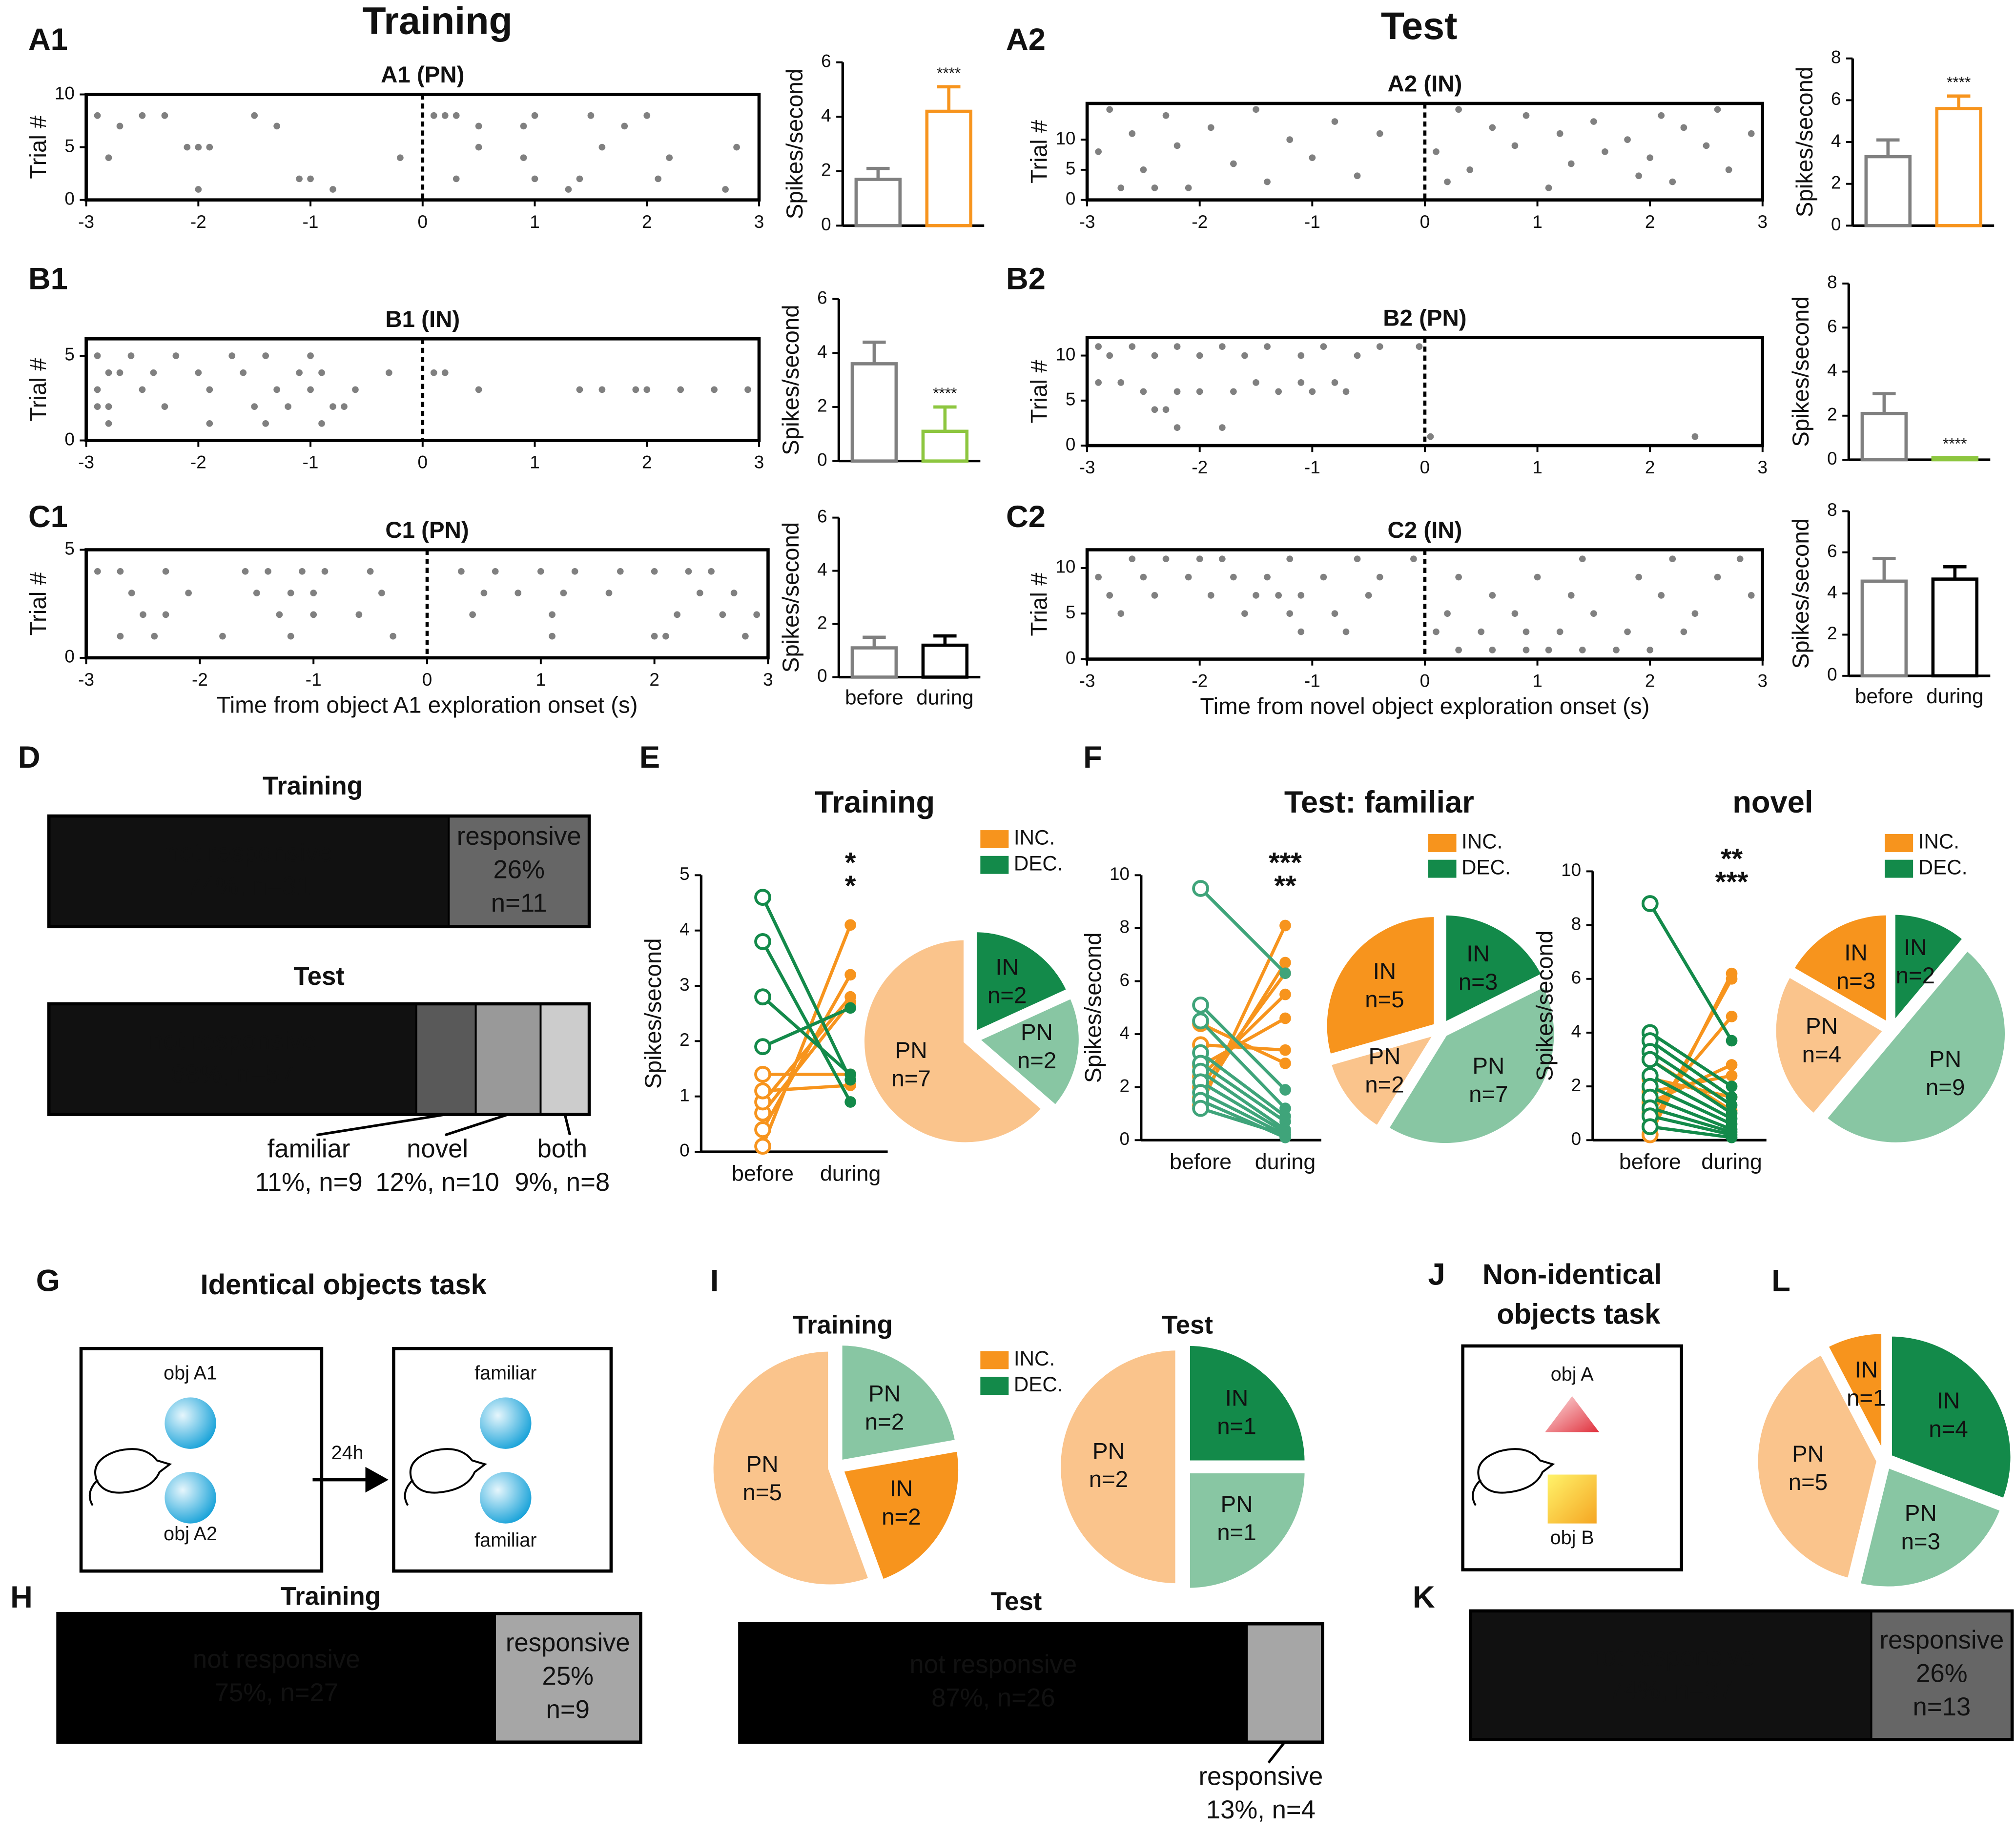 Image resolution: width=2016 pixels, height=1834 pixels. Describe the element at coordinates (1822, 1054) in the screenshot. I see `slice-label: n=4` at that location.